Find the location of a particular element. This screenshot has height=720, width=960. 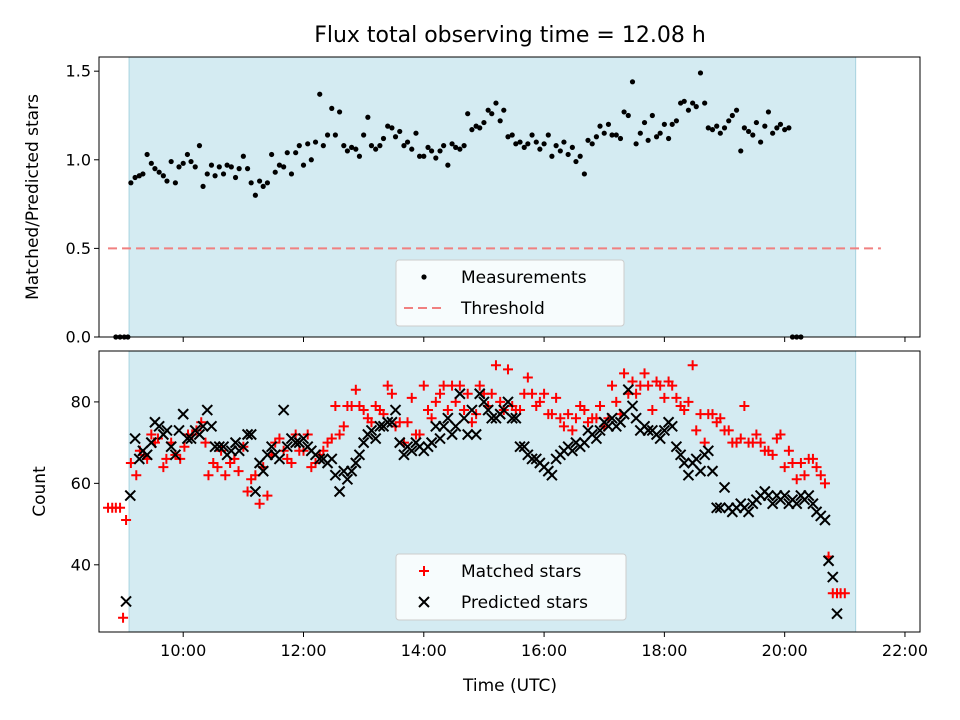

x-tick-label: 20:00 is located at coordinates (785, 650).